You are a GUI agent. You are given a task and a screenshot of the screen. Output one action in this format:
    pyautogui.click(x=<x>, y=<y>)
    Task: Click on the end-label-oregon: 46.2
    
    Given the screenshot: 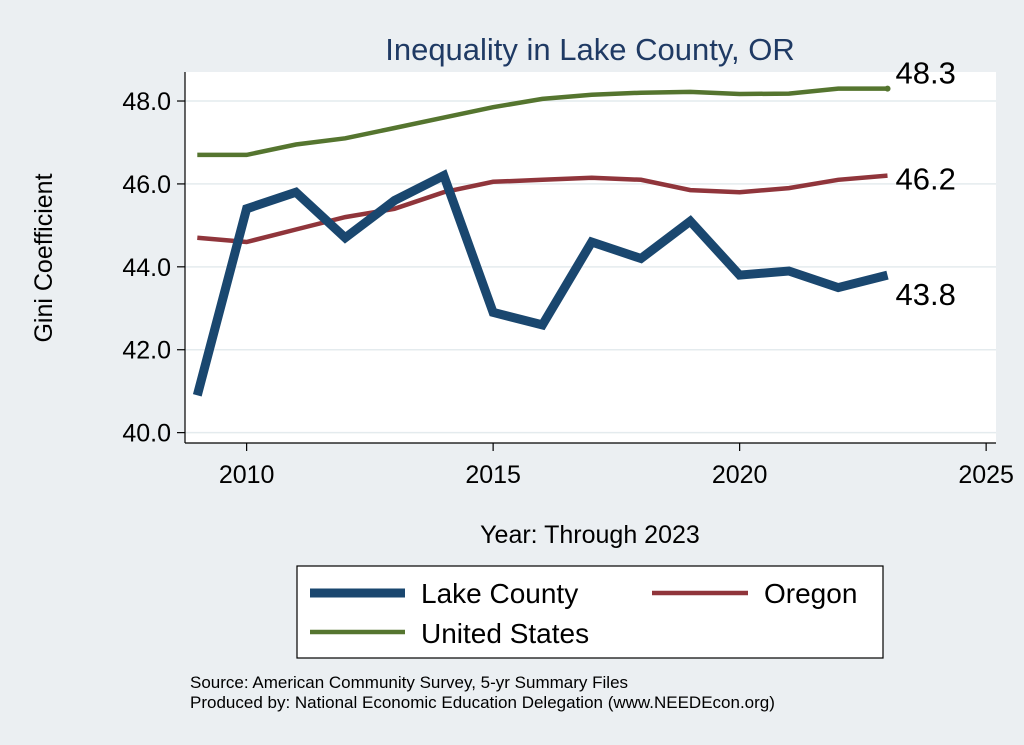 What is the action you would take?
    pyautogui.click(x=926, y=179)
    